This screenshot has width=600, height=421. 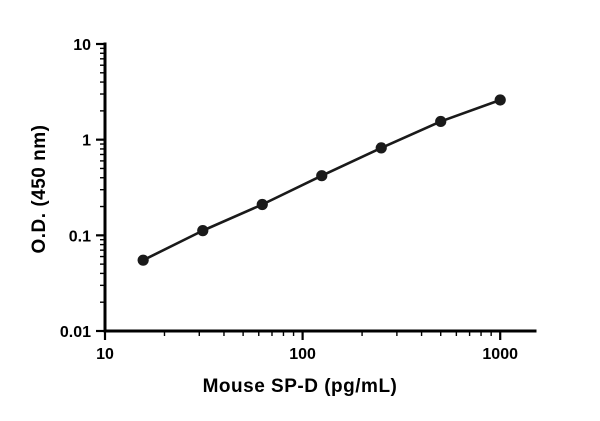 I want to click on y-tick-label: 10, so click(x=82, y=45).